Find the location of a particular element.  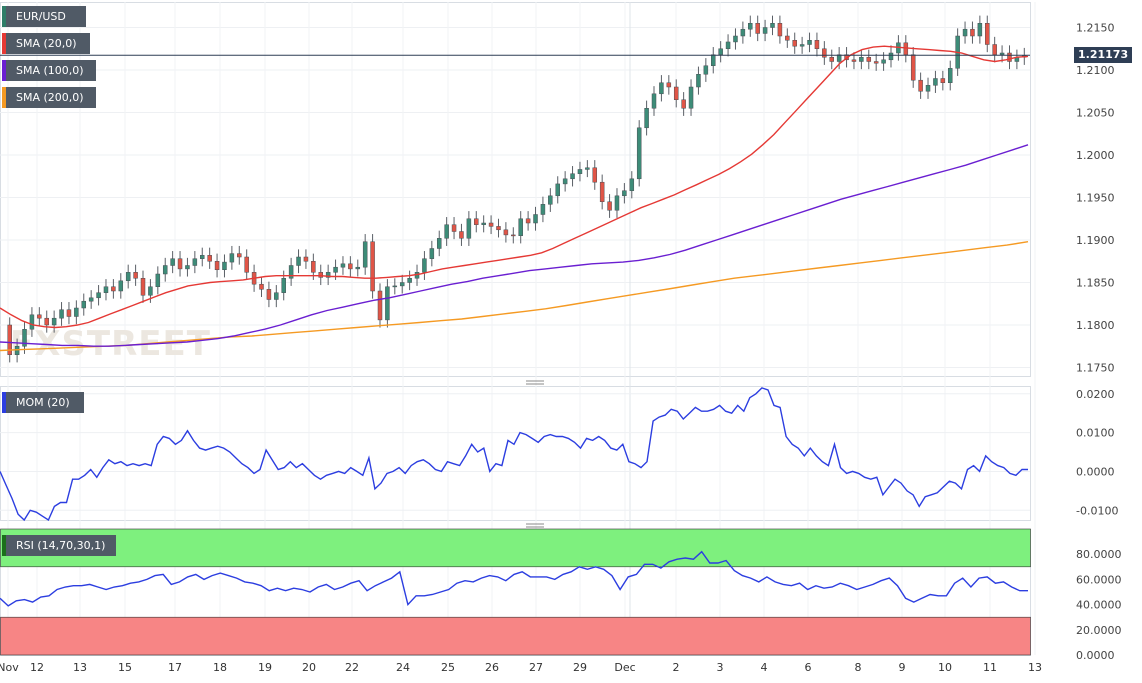

x-tick-label: 4 is located at coordinates (764, 667).